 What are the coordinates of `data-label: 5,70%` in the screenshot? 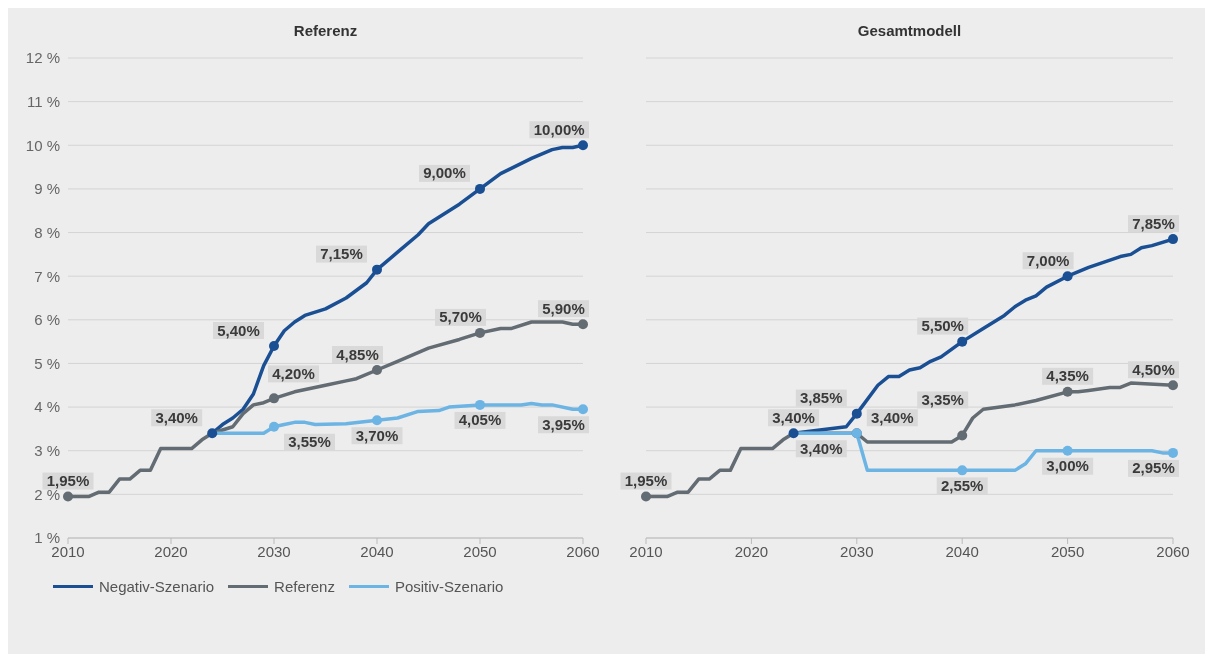 It's located at (460, 317).